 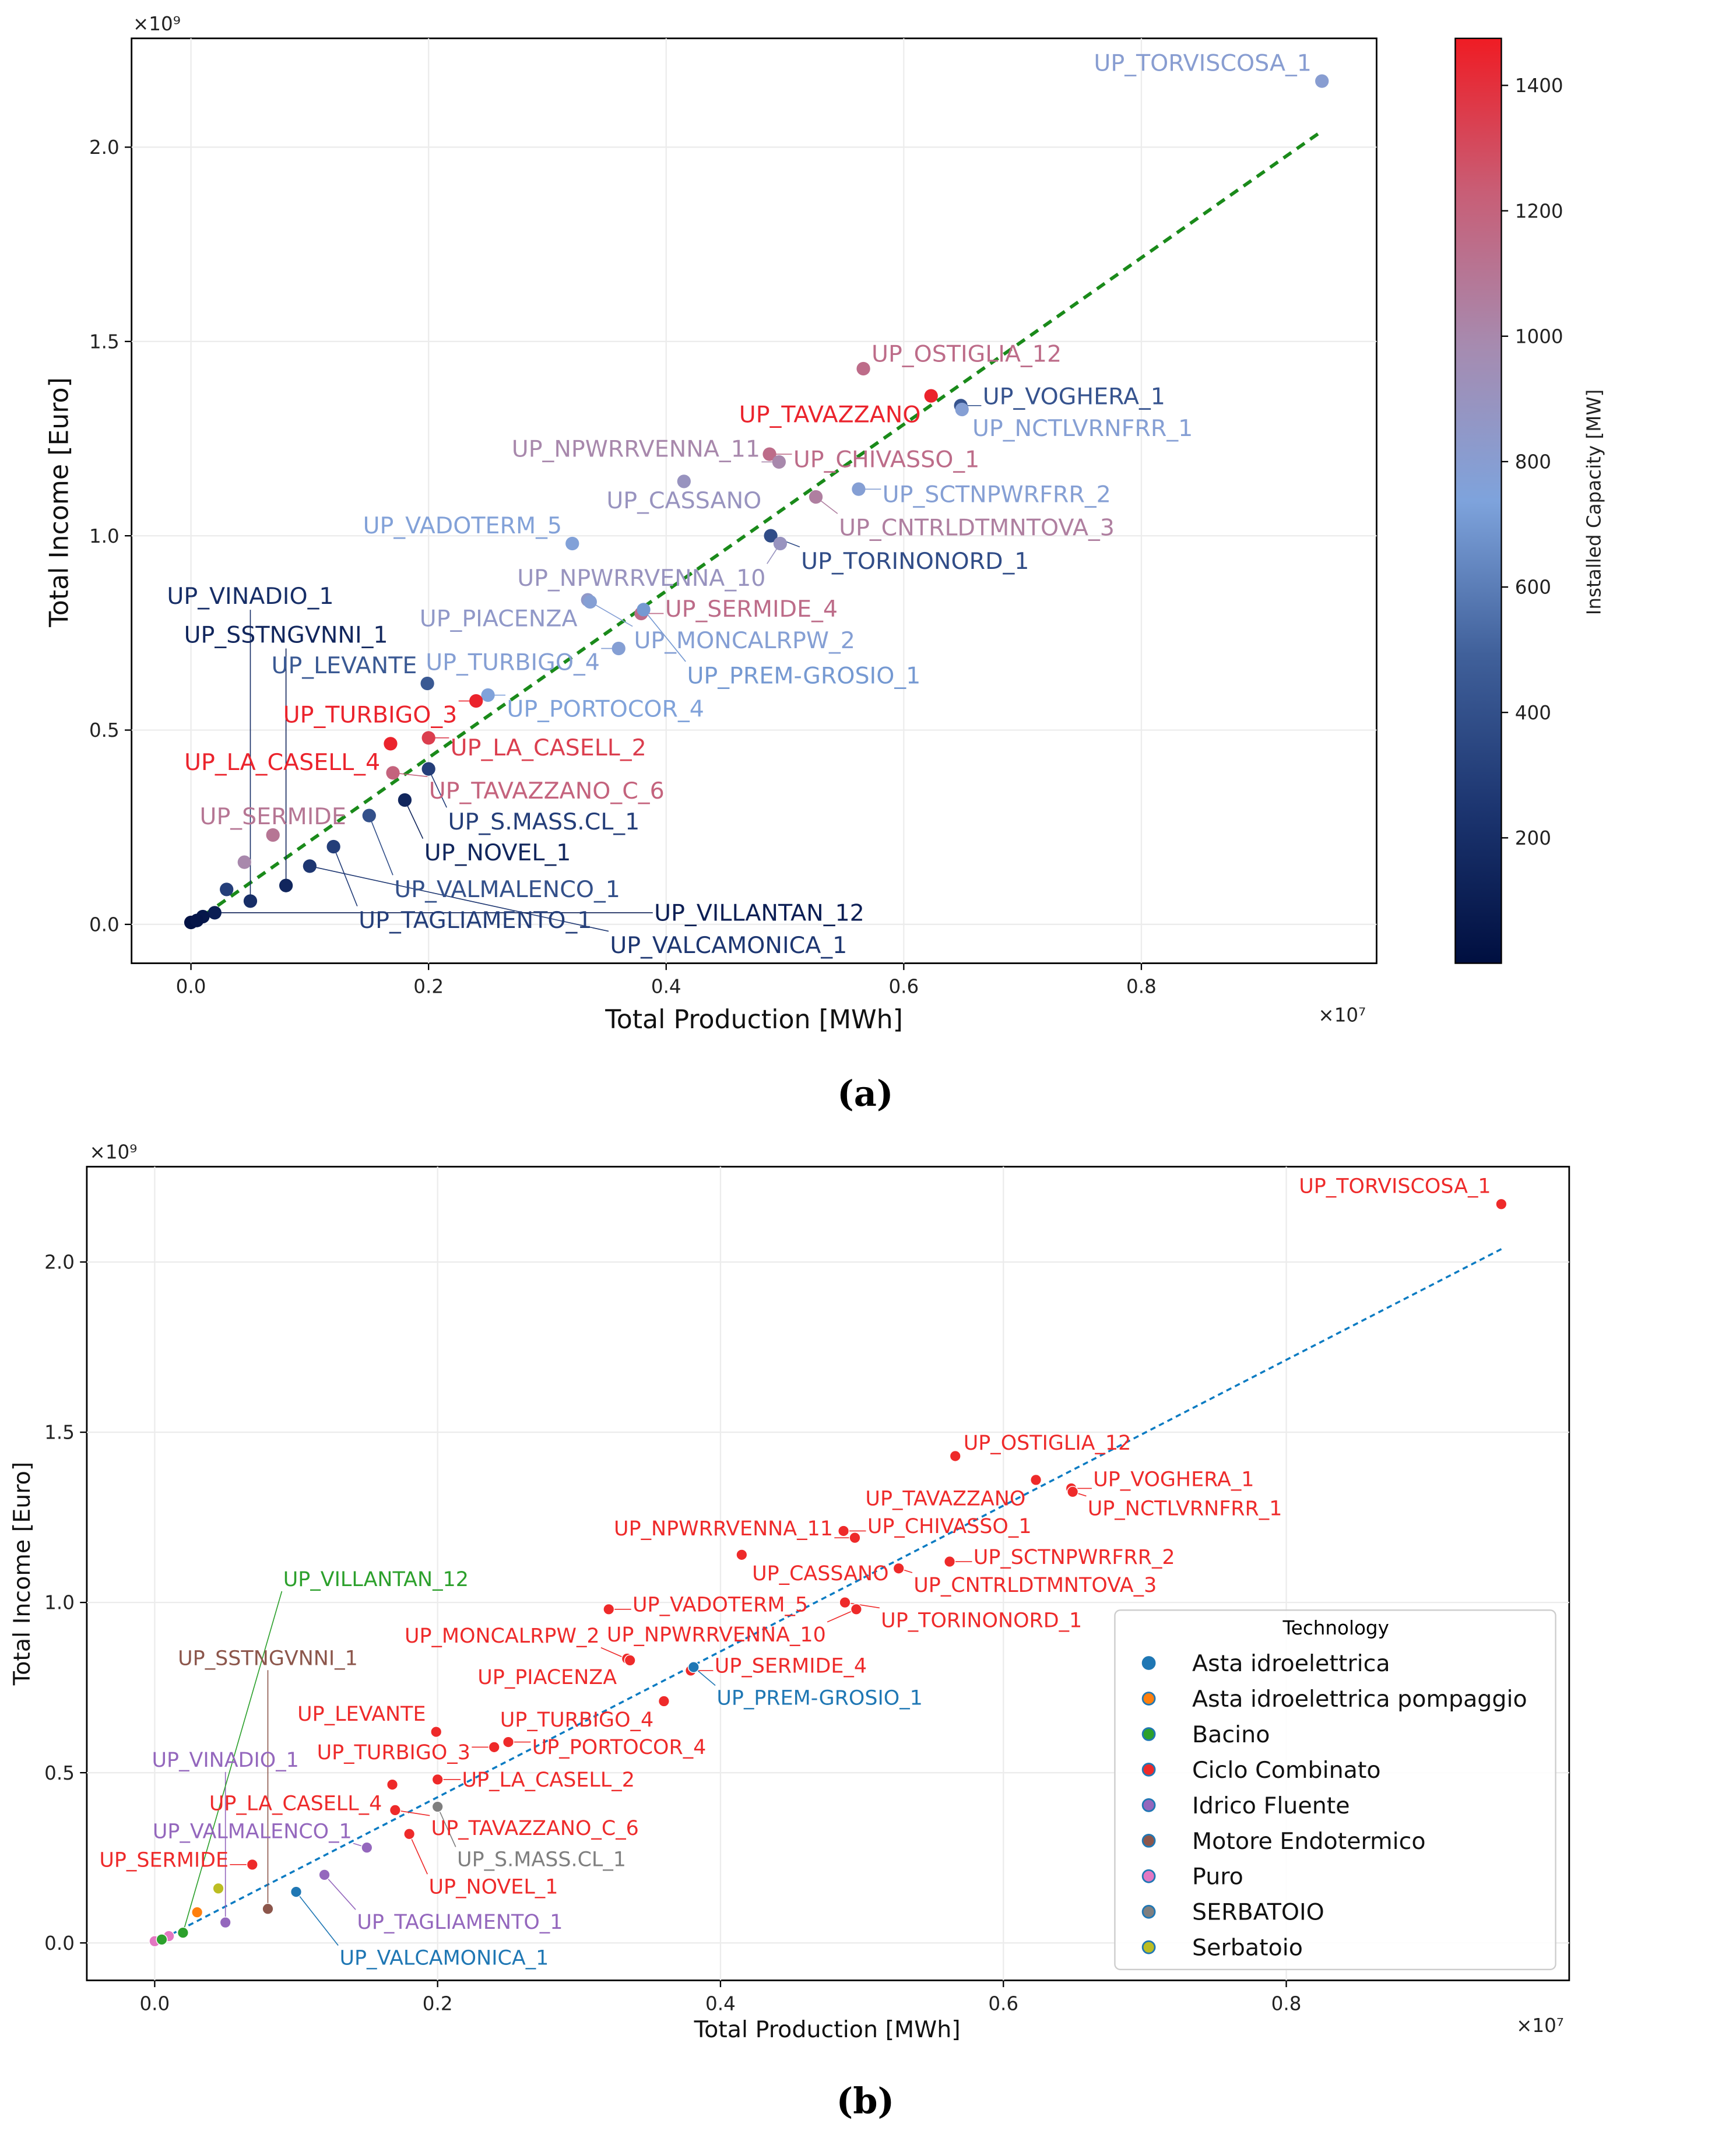 What do you see at coordinates (1533, 462) in the screenshot?
I see `colorbar-tick-label: 800` at bounding box center [1533, 462].